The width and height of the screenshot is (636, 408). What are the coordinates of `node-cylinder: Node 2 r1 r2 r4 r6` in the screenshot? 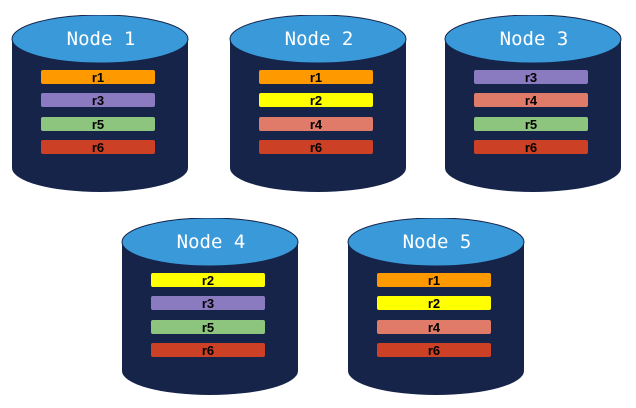 It's located at (319, 105).